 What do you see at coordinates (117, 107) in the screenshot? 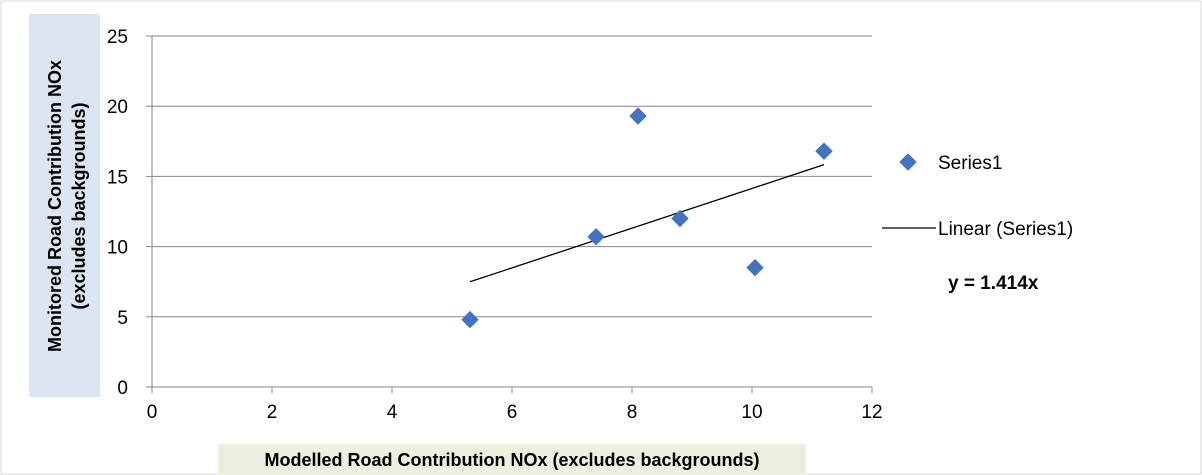
I see `y-tick-label: 20` at bounding box center [117, 107].